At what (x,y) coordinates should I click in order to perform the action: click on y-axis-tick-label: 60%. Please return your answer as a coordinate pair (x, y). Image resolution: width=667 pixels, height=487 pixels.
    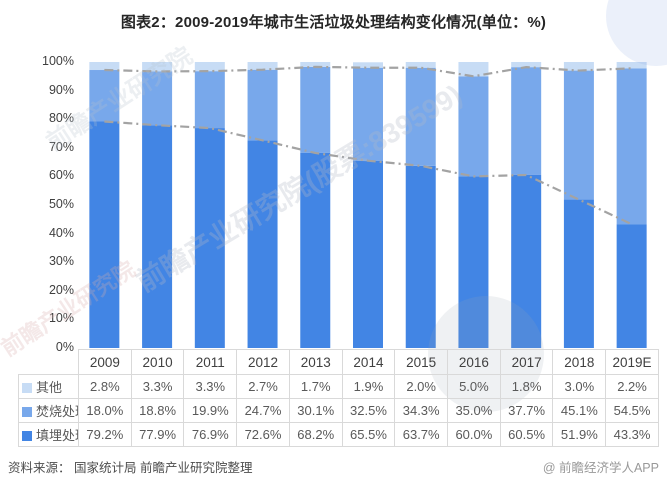
    Looking at the image, I should click on (61, 175).